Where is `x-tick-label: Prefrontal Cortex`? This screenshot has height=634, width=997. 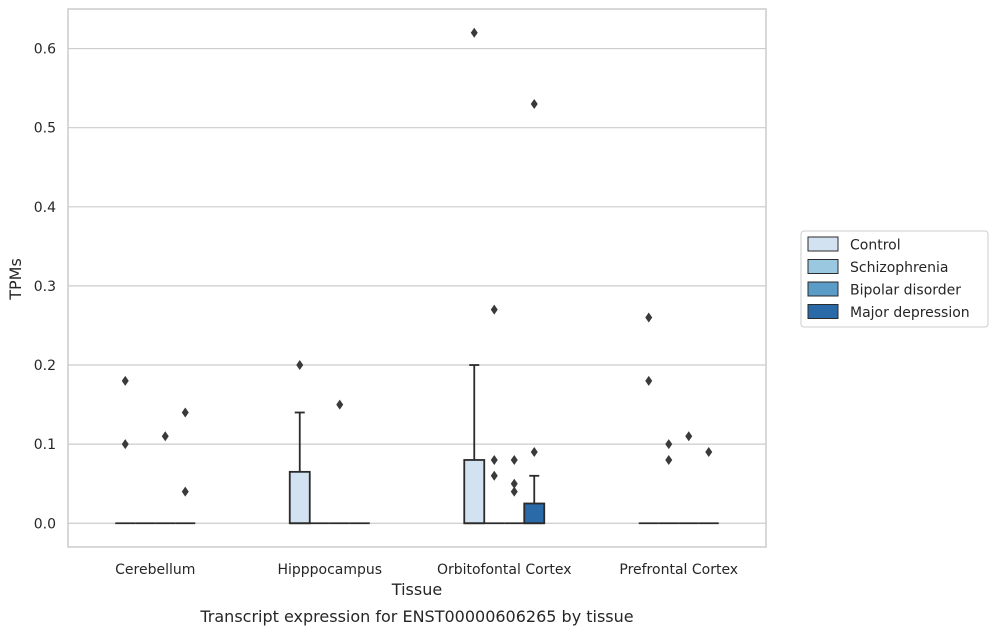
x-tick-label: Prefrontal Cortex is located at coordinates (678, 570).